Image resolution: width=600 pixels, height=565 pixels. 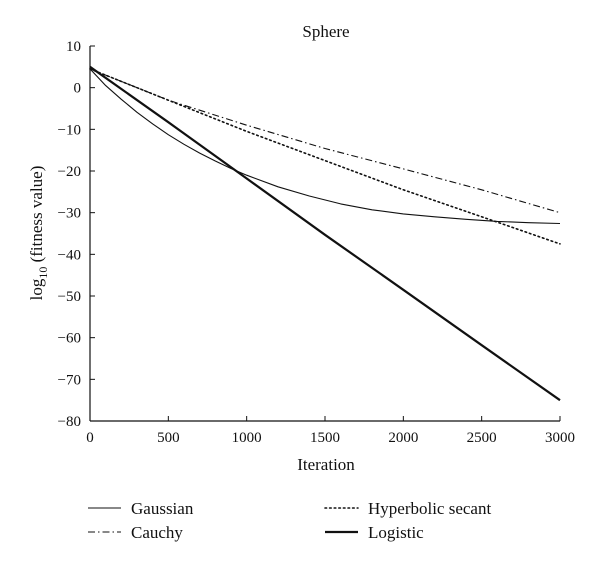 I want to click on y-tick-label: −30, so click(x=69, y=214).